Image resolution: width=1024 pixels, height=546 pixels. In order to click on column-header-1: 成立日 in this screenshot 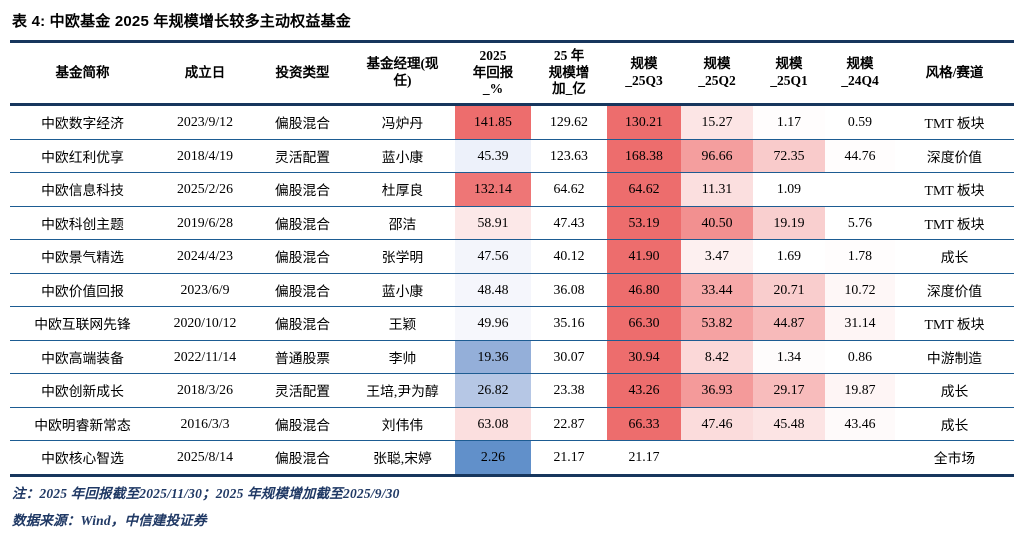, I will do `click(205, 72)`.